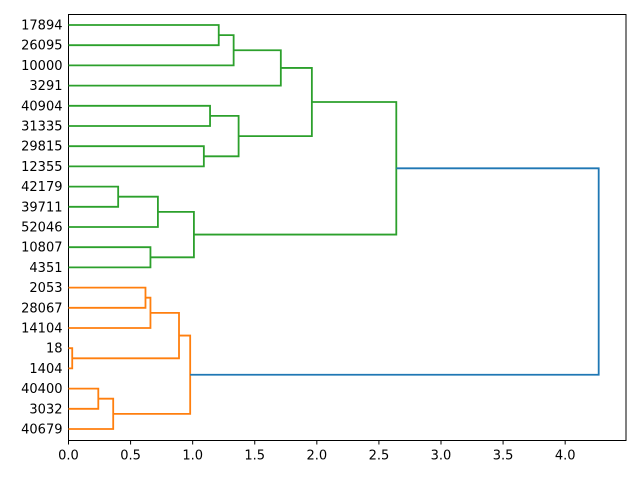  I want to click on x-tick-label: 2.5, so click(379, 456).